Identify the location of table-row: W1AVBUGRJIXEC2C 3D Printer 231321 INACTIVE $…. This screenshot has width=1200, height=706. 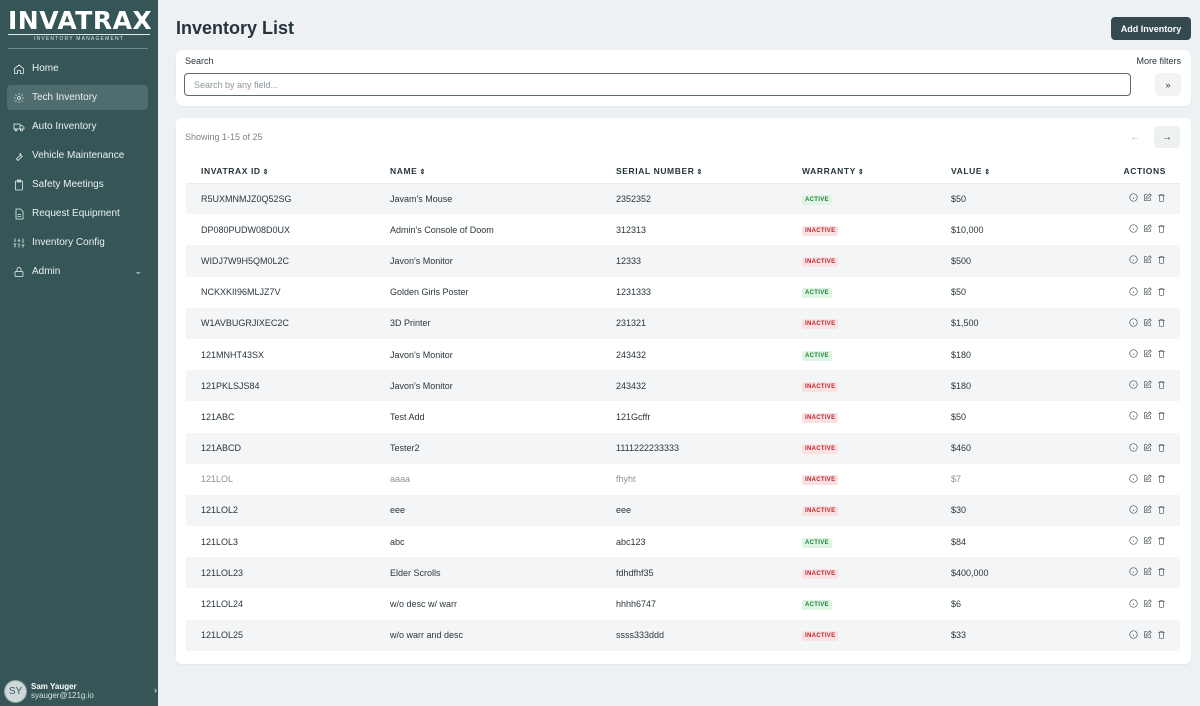
(683, 323).